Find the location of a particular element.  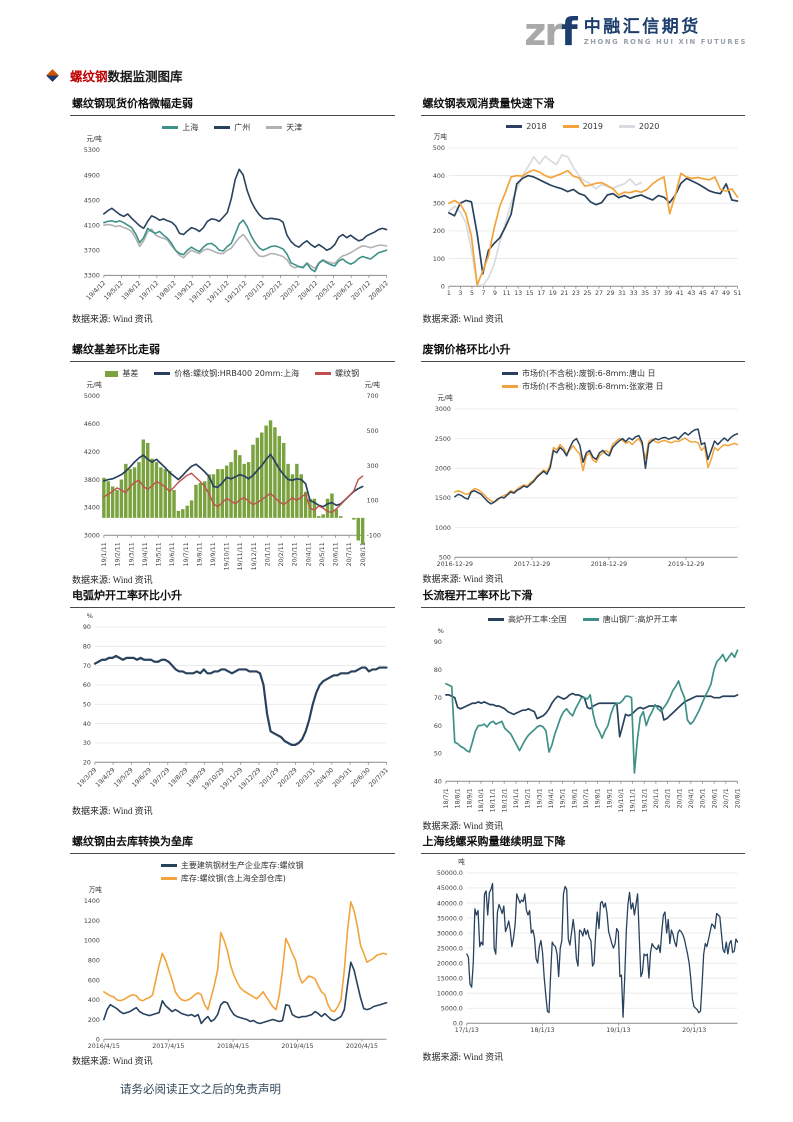

svg-text: 5000 is located at coordinates (92, 396).